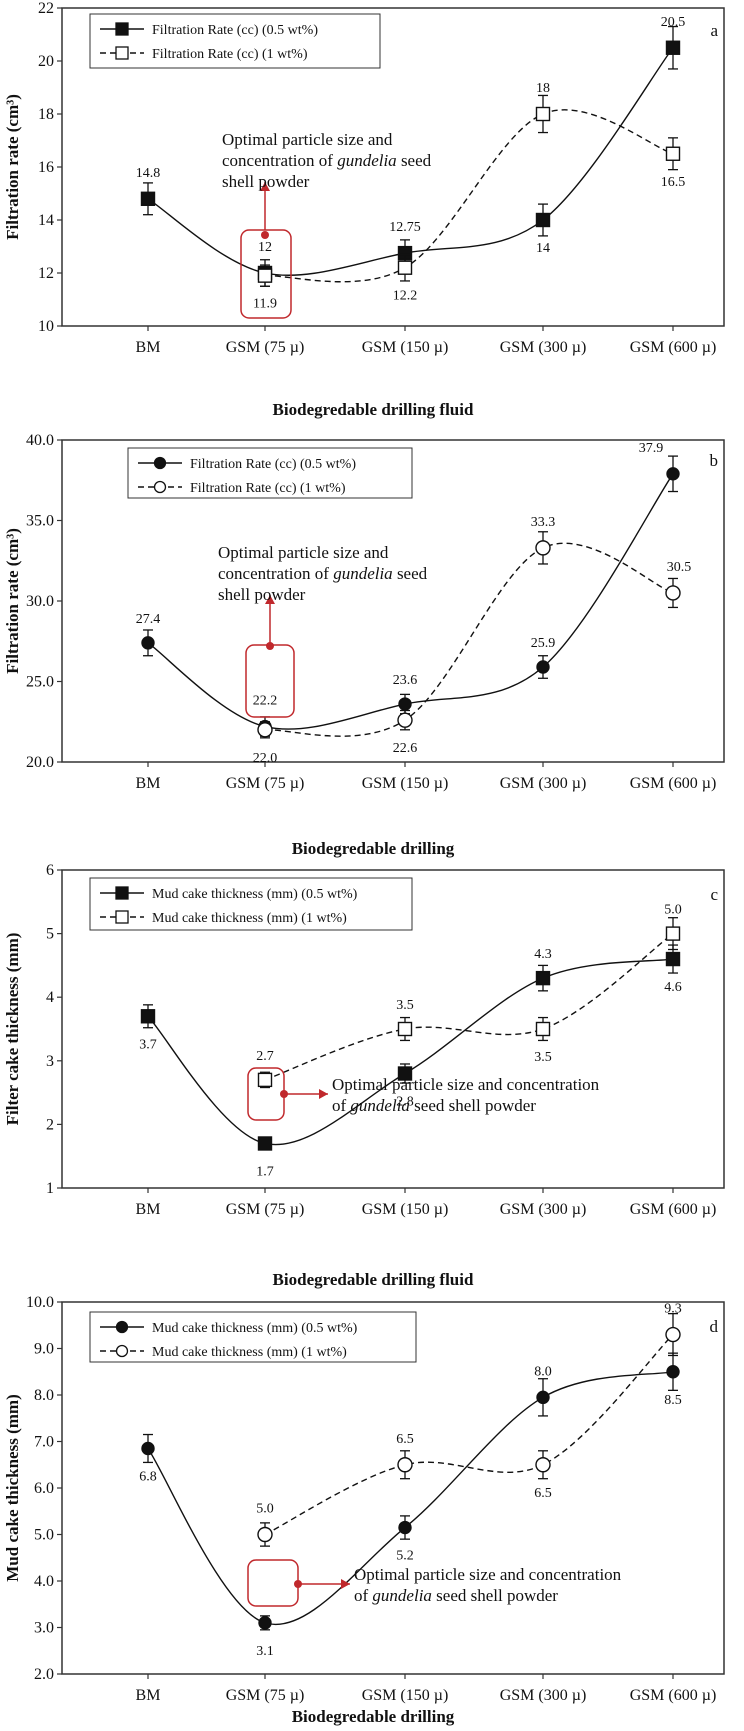 The height and width of the screenshot is (1731, 744). What do you see at coordinates (40, 1302) in the screenshot?
I see `y-tick-label: 10.0` at bounding box center [40, 1302].